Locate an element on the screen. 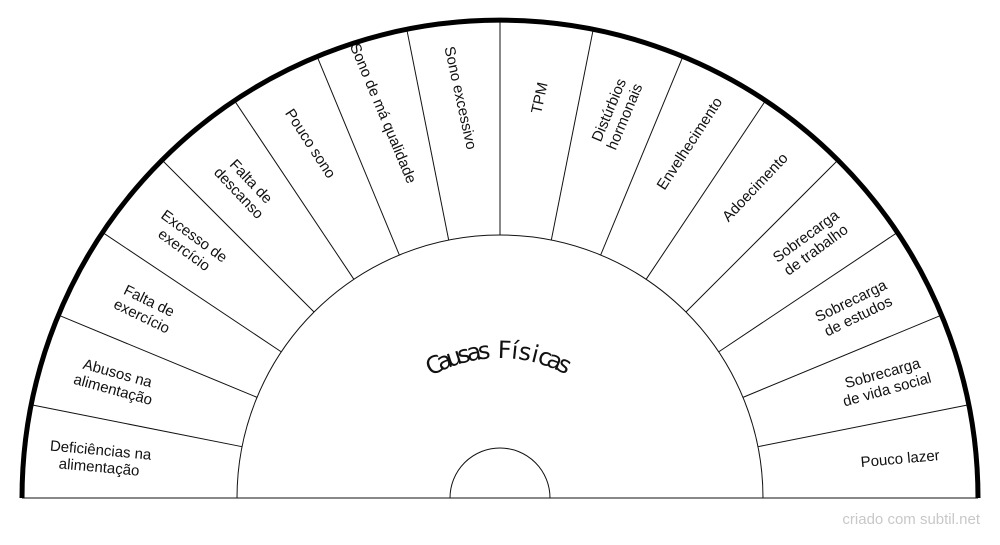 The image size is (1000, 545). segment-label: Pouco lazer is located at coordinates (900, 459).